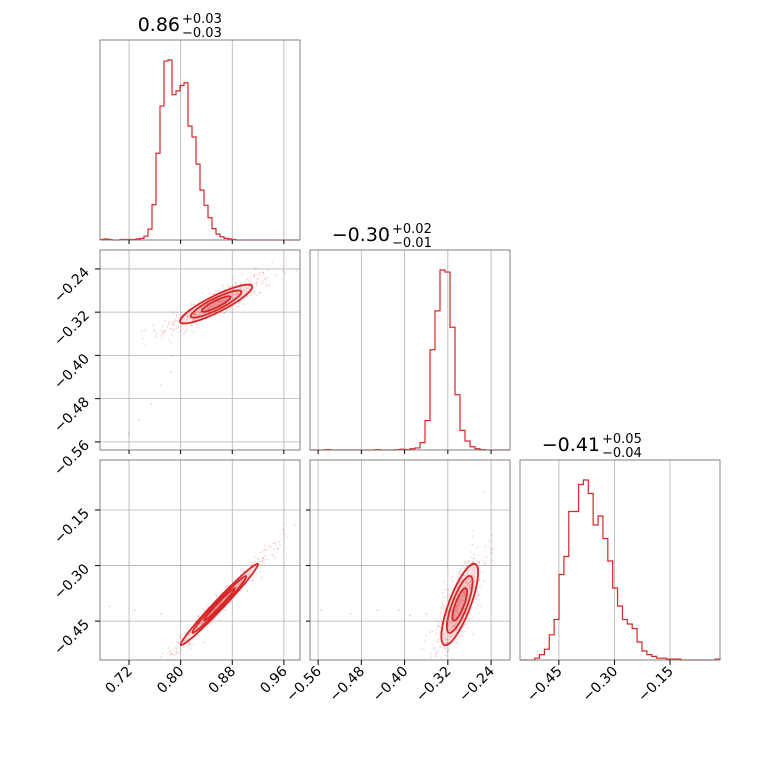 This screenshot has width=760, height=760. What do you see at coordinates (361, 235) in the screenshot?
I see `panel-title-median-1: −0.30` at bounding box center [361, 235].